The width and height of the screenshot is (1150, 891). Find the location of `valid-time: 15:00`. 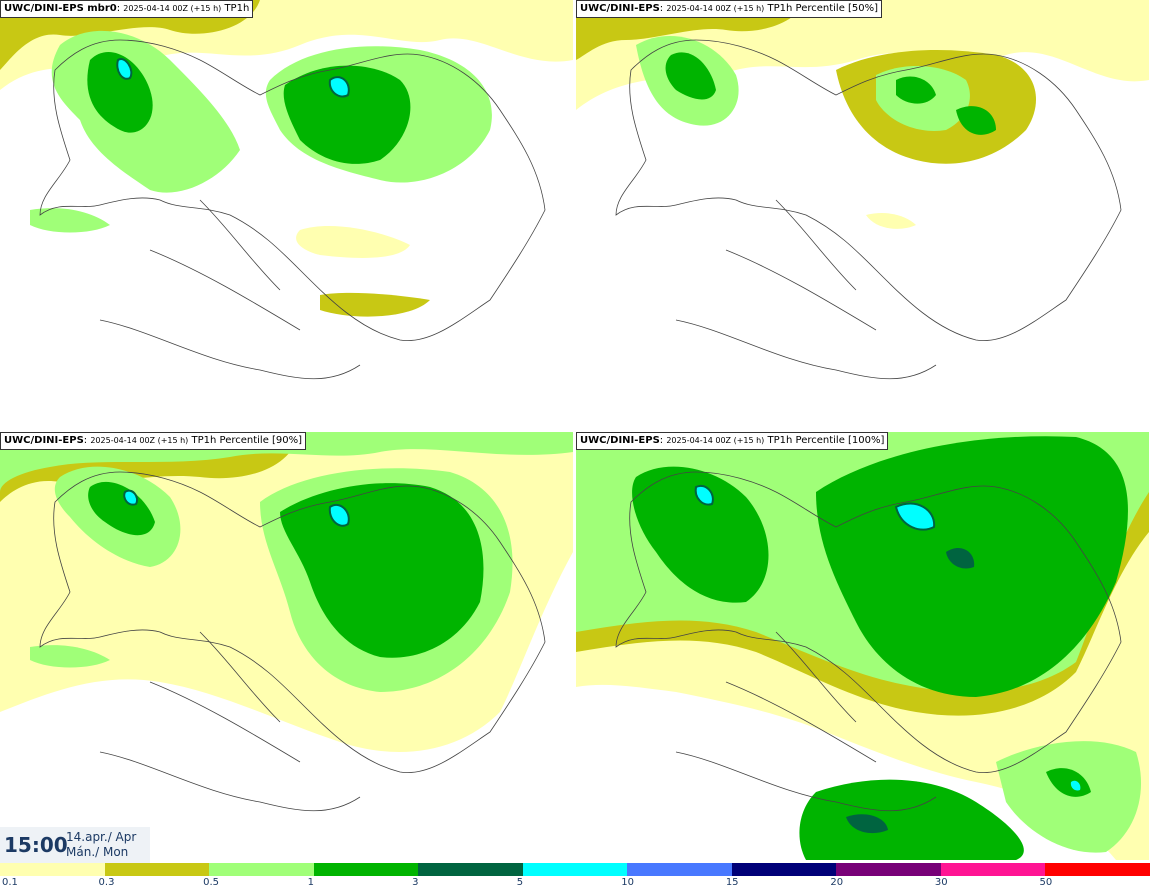

valid-time: 15:00 is located at coordinates (36, 845).